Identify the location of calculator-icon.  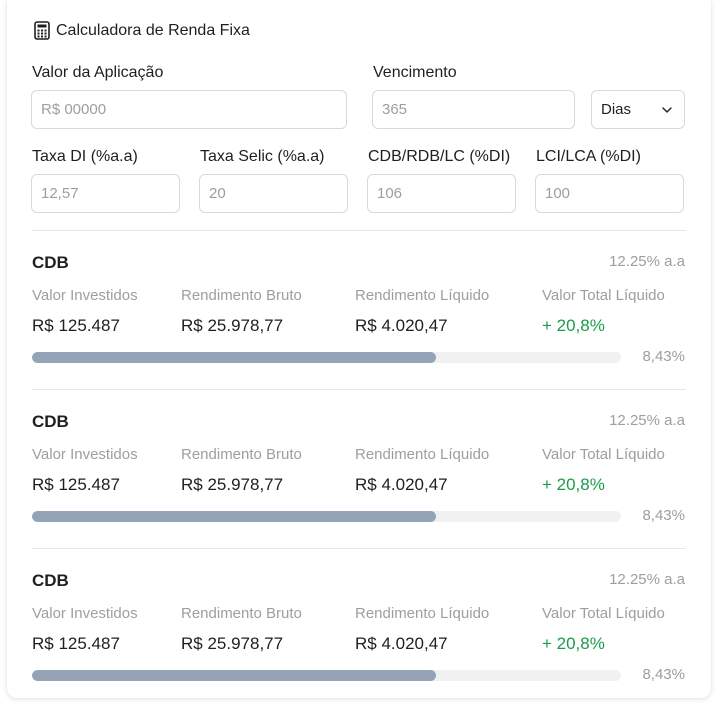
(42, 30).